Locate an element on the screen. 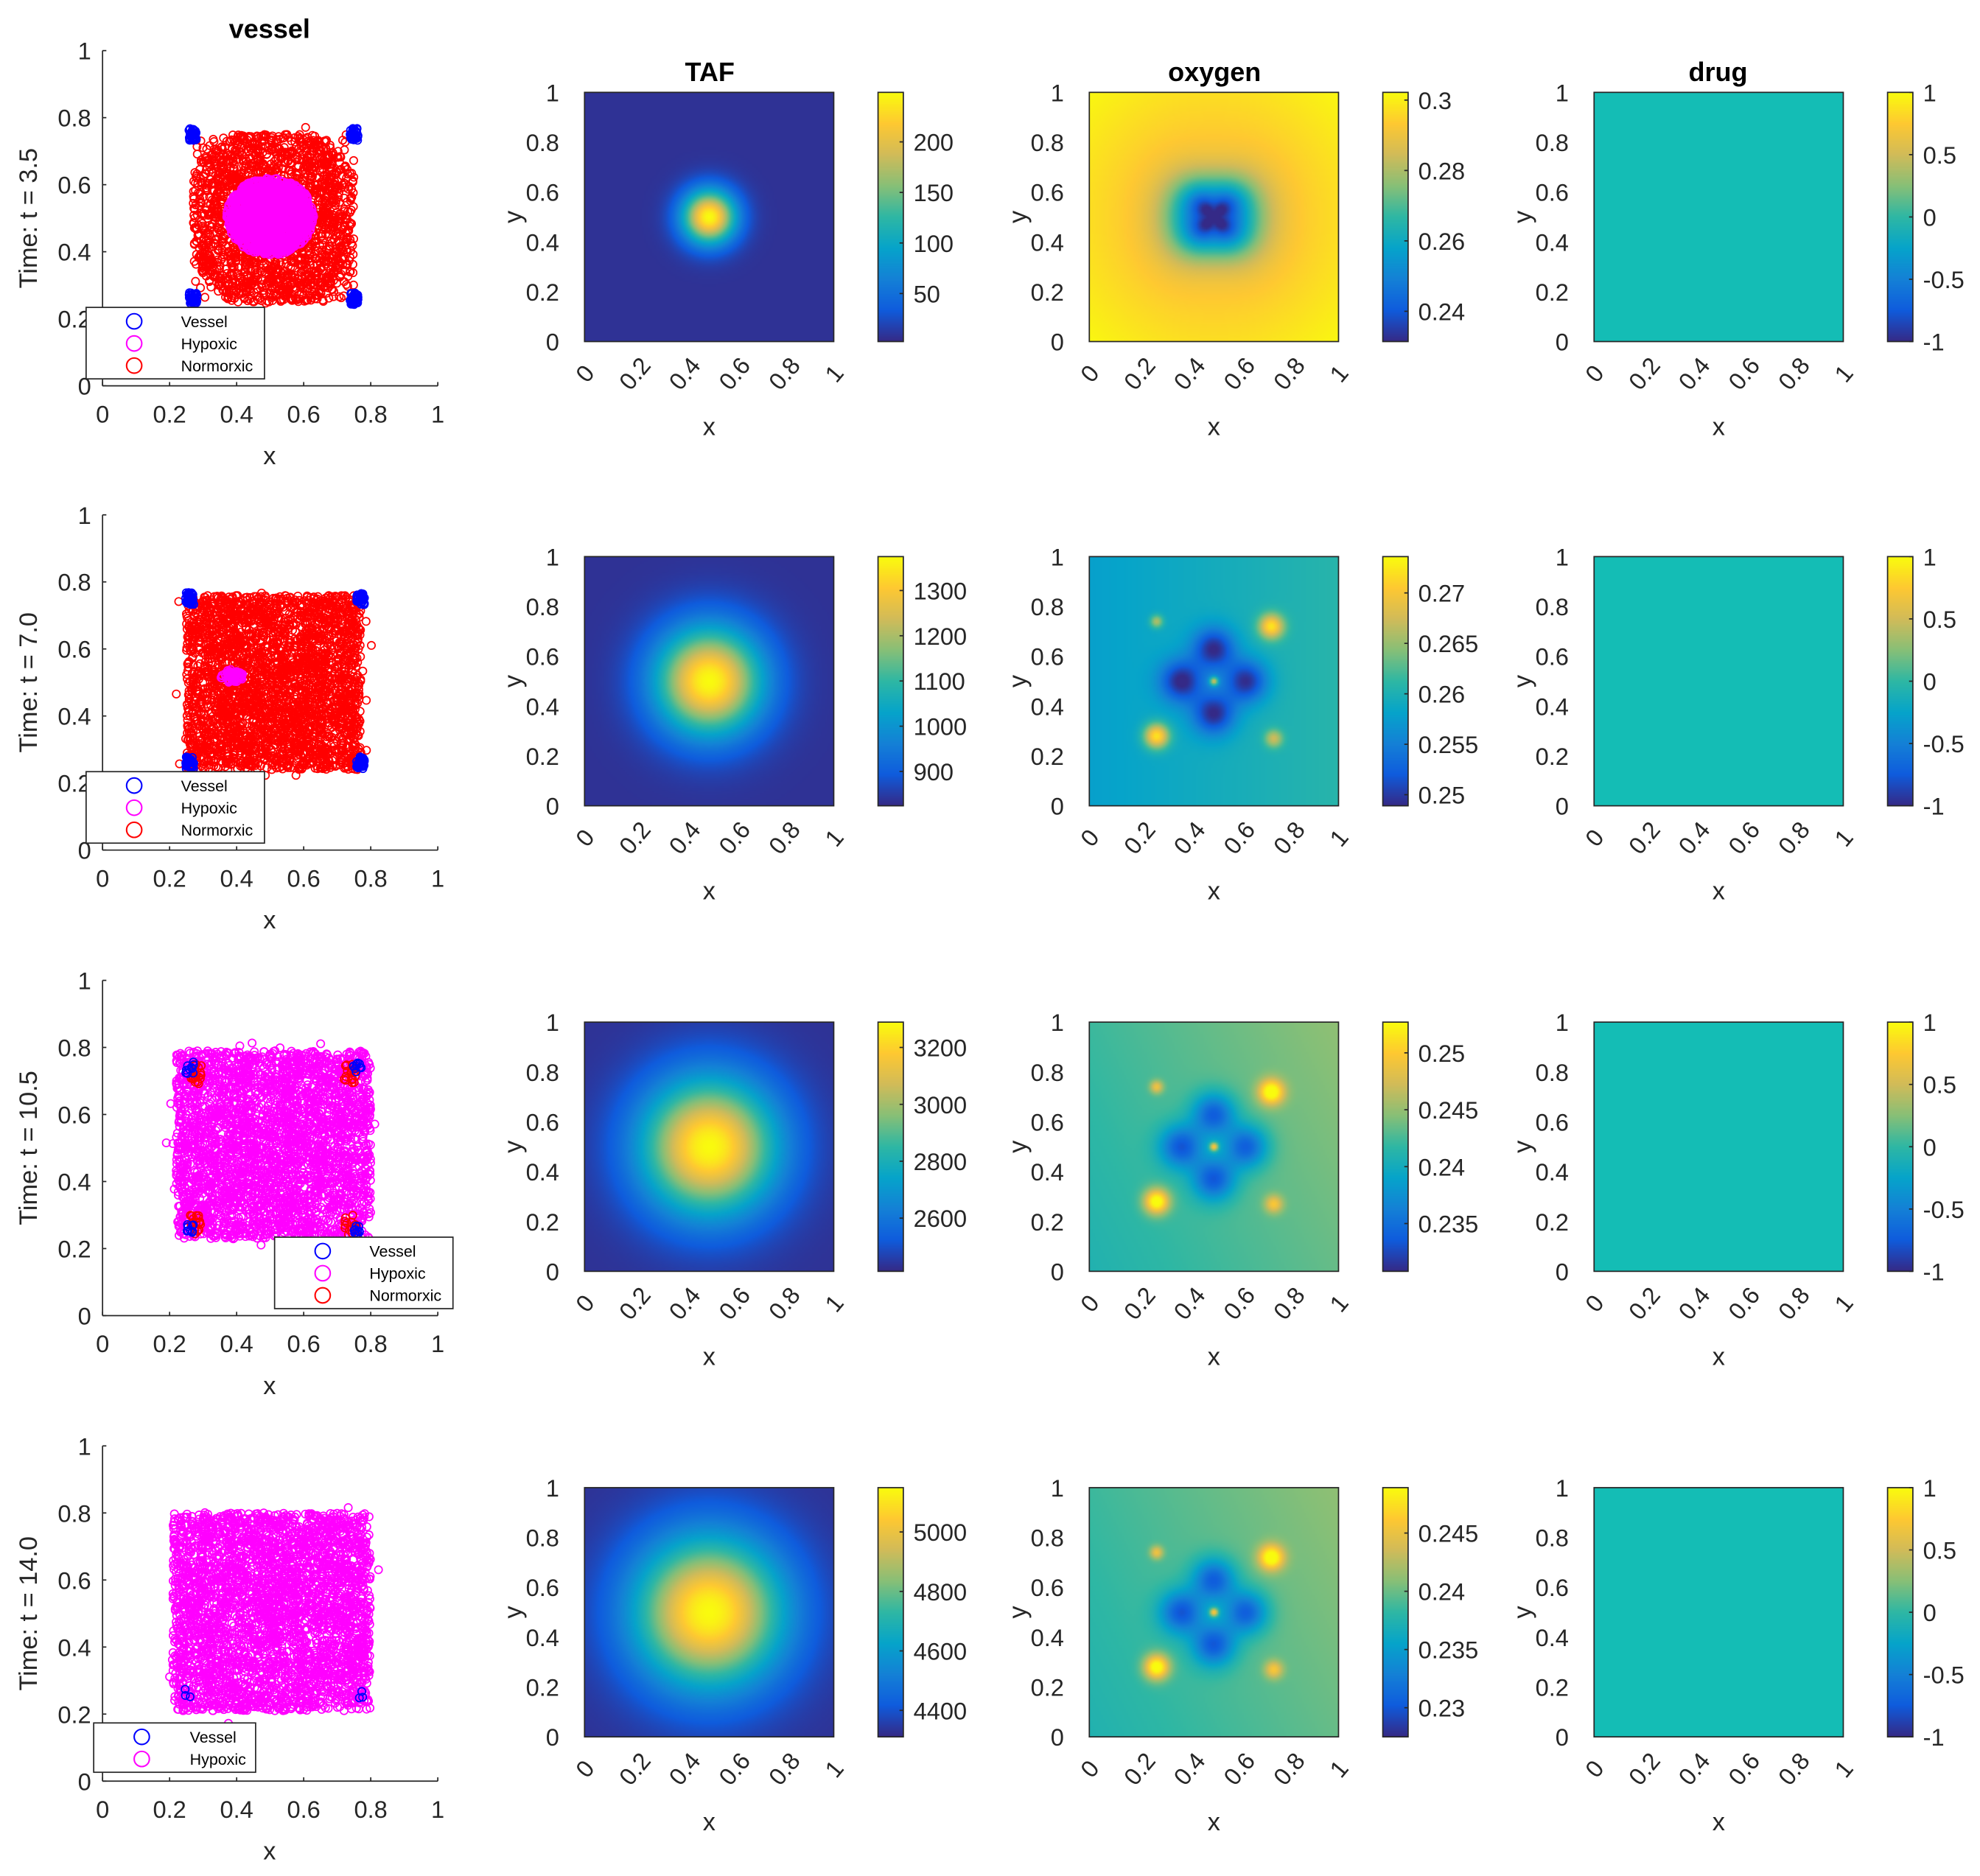  colorbar-tick-label: 50 is located at coordinates (927, 293).